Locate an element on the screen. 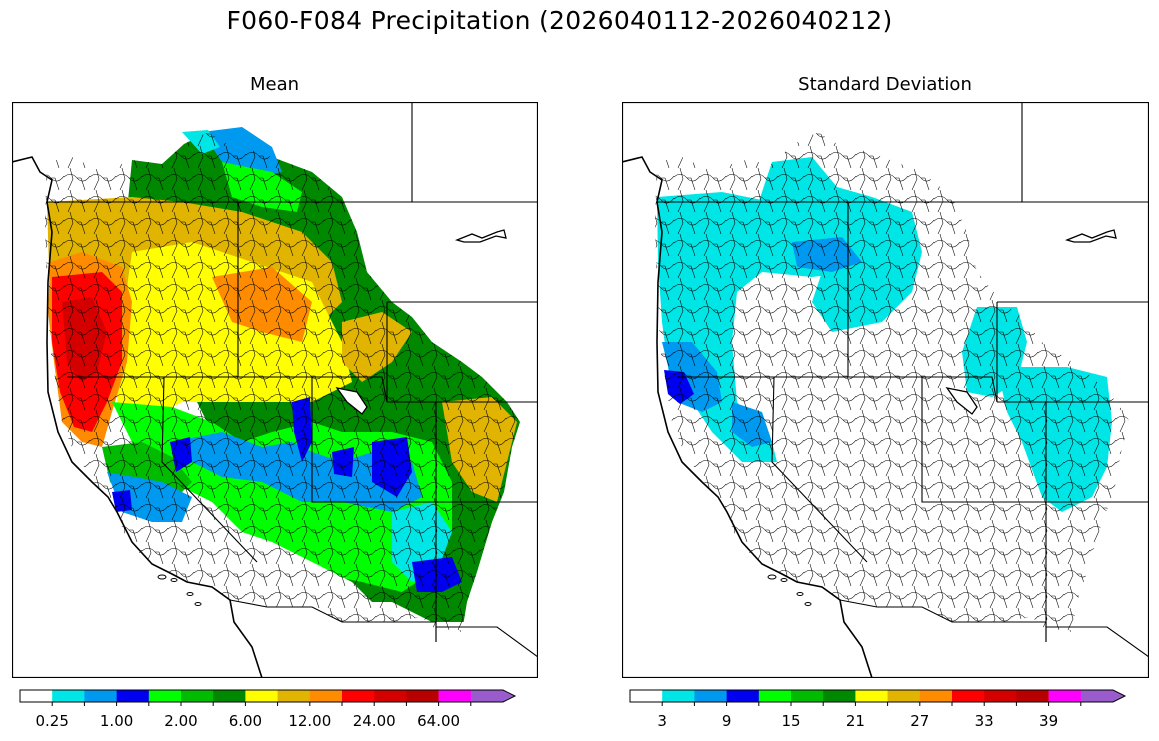 The width and height of the screenshot is (1159, 741). colorbar-label: 64.00 is located at coordinates (438, 721).